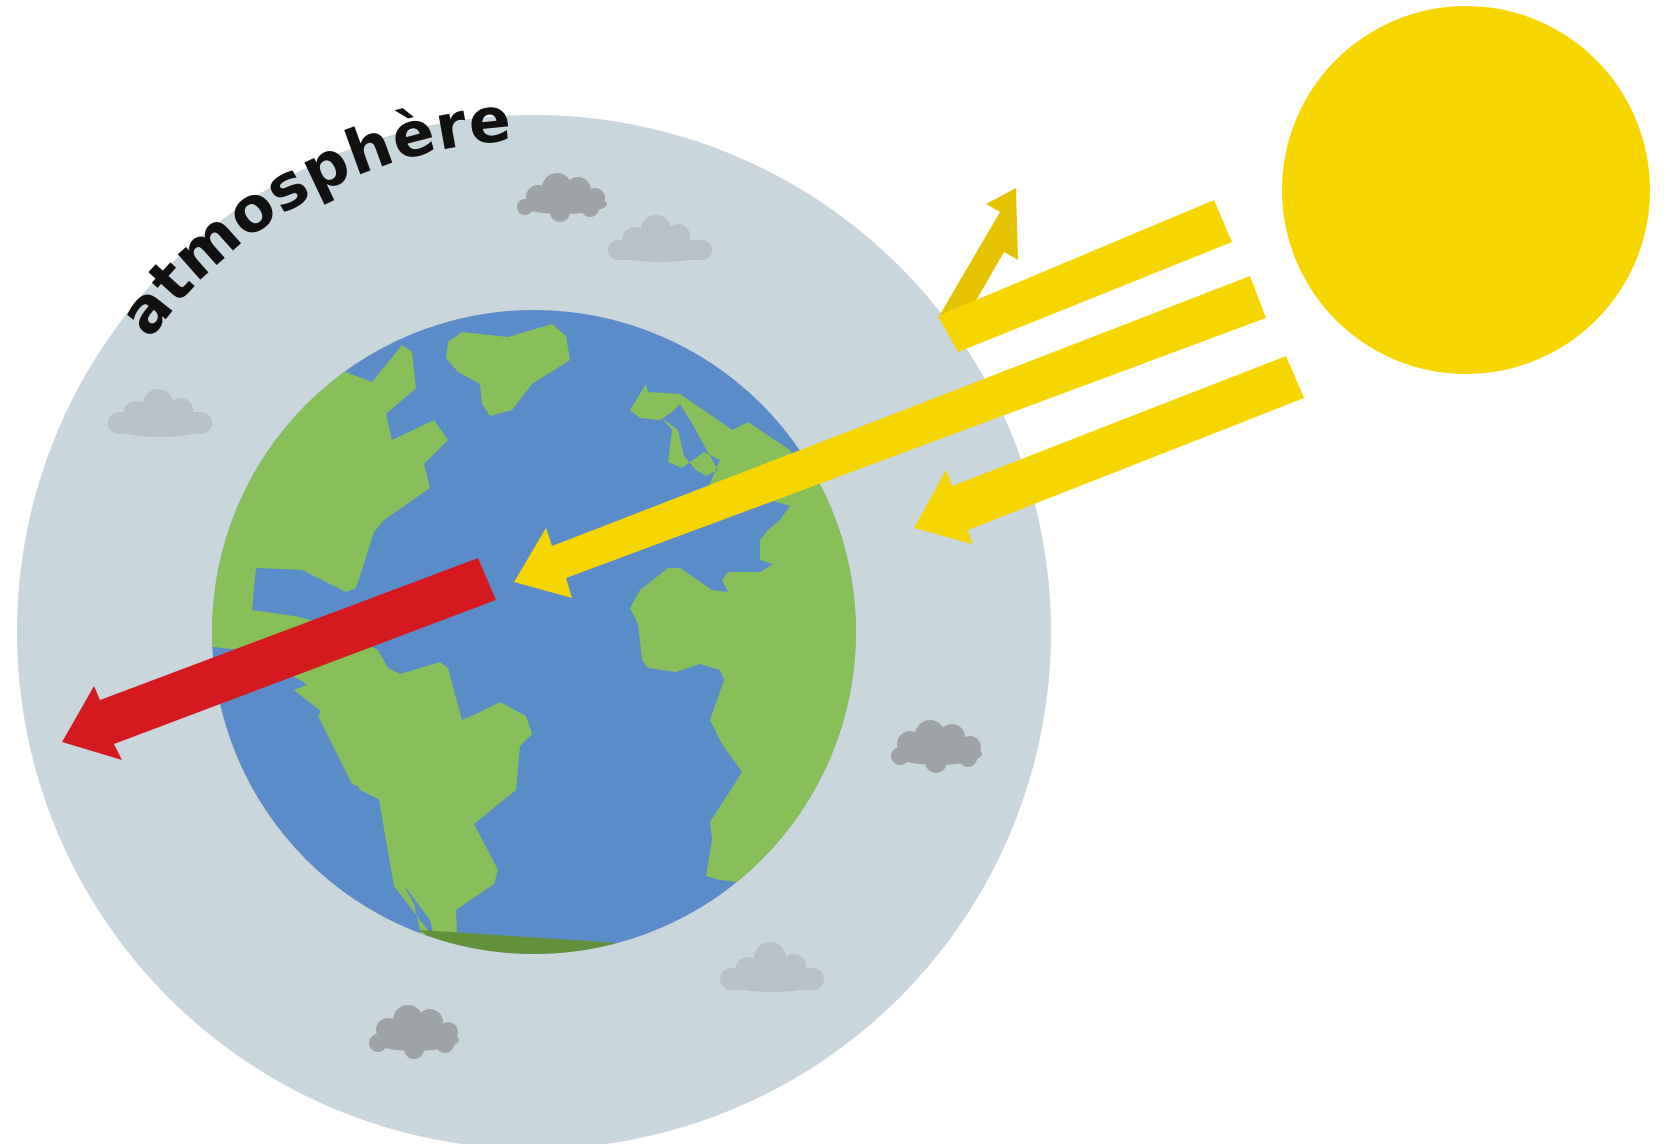 The height and width of the screenshot is (1144, 1670). What do you see at coordinates (638, 677) in the screenshot?
I see `earth-shadow` at bounding box center [638, 677].